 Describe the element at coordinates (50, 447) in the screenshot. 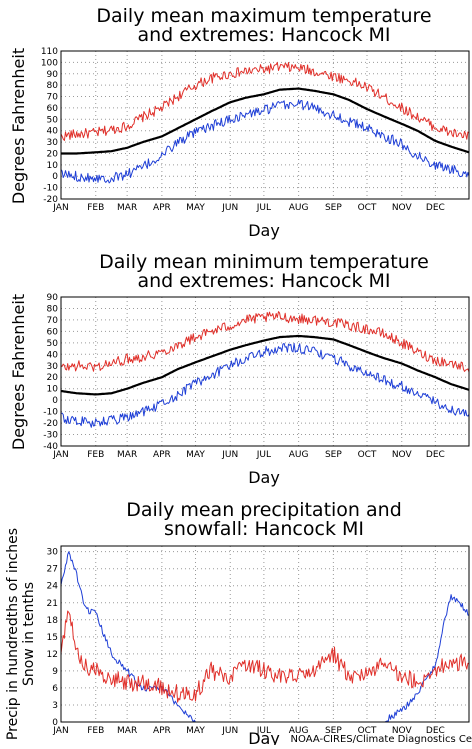

I see `y-tick-label: -40` at that location.